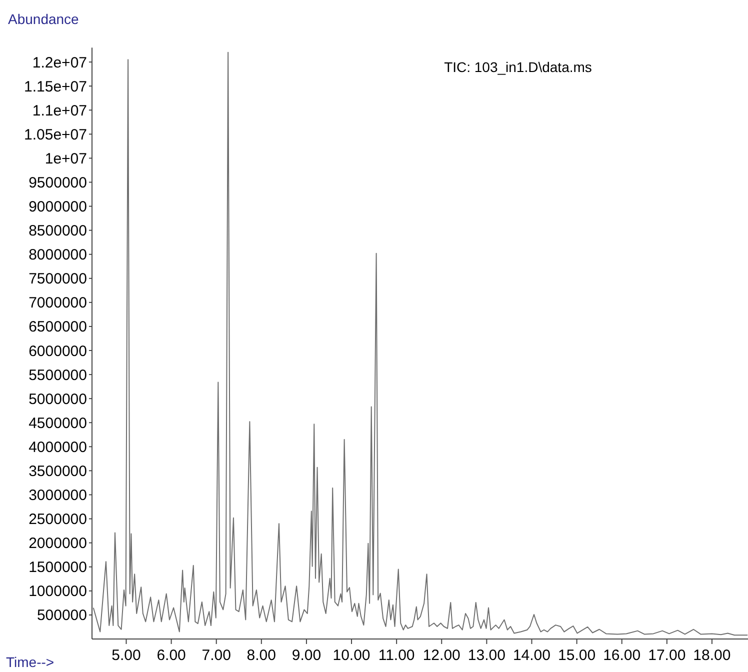 This screenshot has width=748, height=672. What do you see at coordinates (57, 327) in the screenshot?
I see `y-tick-label: 6500000` at bounding box center [57, 327].